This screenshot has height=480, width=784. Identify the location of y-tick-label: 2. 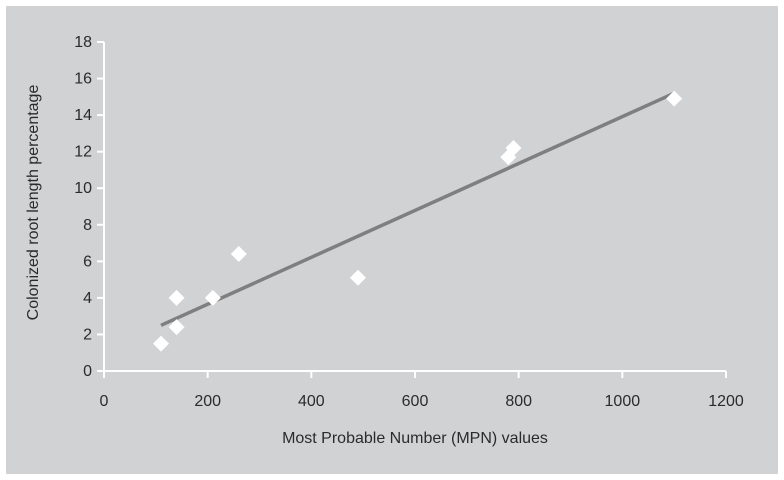
(87, 334).